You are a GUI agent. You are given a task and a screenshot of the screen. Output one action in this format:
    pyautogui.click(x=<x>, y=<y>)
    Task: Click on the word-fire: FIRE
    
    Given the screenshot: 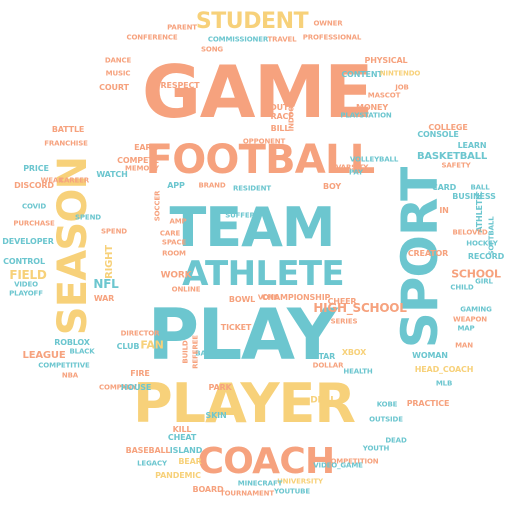 What is the action you would take?
    pyautogui.click(x=140, y=373)
    